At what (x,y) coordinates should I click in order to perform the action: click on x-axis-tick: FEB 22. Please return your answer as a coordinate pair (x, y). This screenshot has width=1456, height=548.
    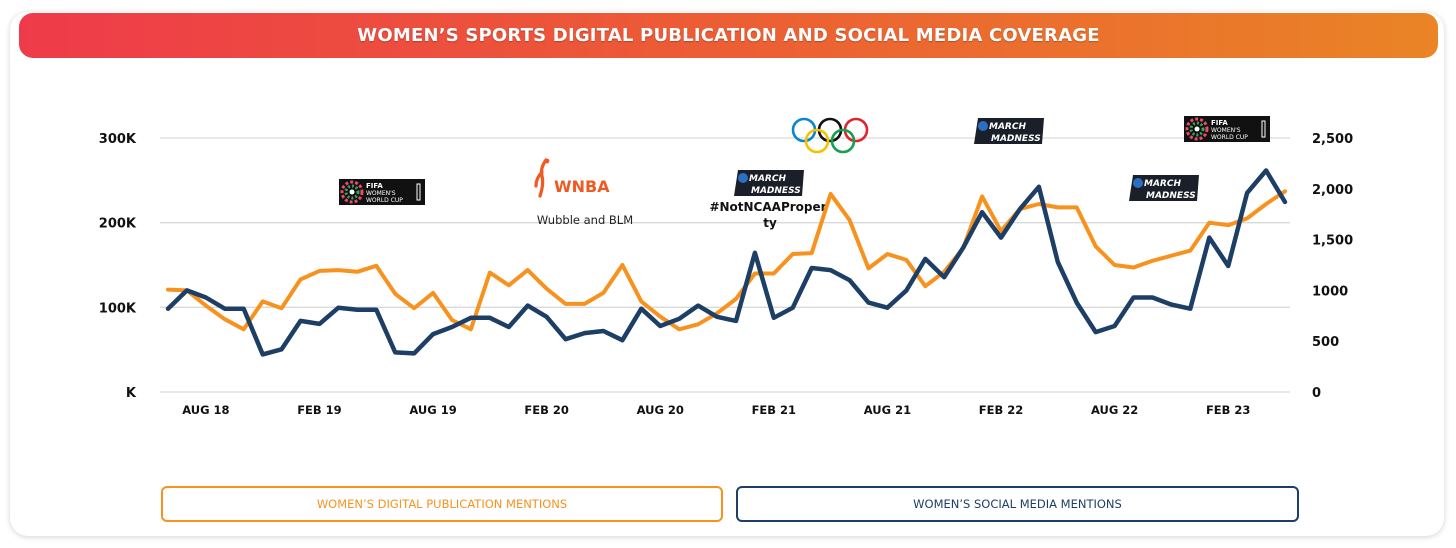
    Looking at the image, I should click on (1001, 410).